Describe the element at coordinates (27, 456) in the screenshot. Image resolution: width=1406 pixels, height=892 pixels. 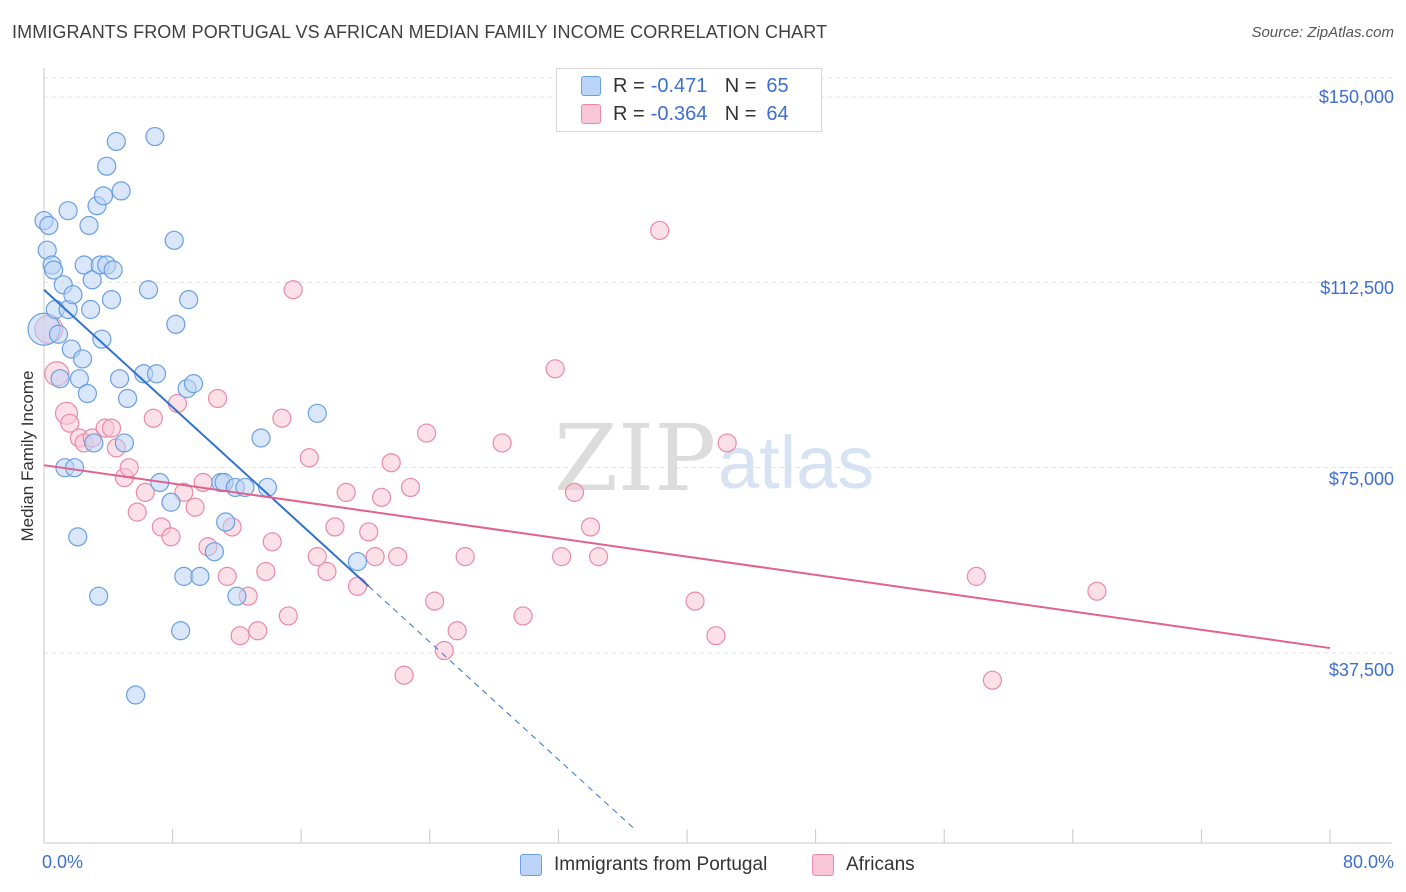
I see `y-axis-title: Median Family Income` at that location.